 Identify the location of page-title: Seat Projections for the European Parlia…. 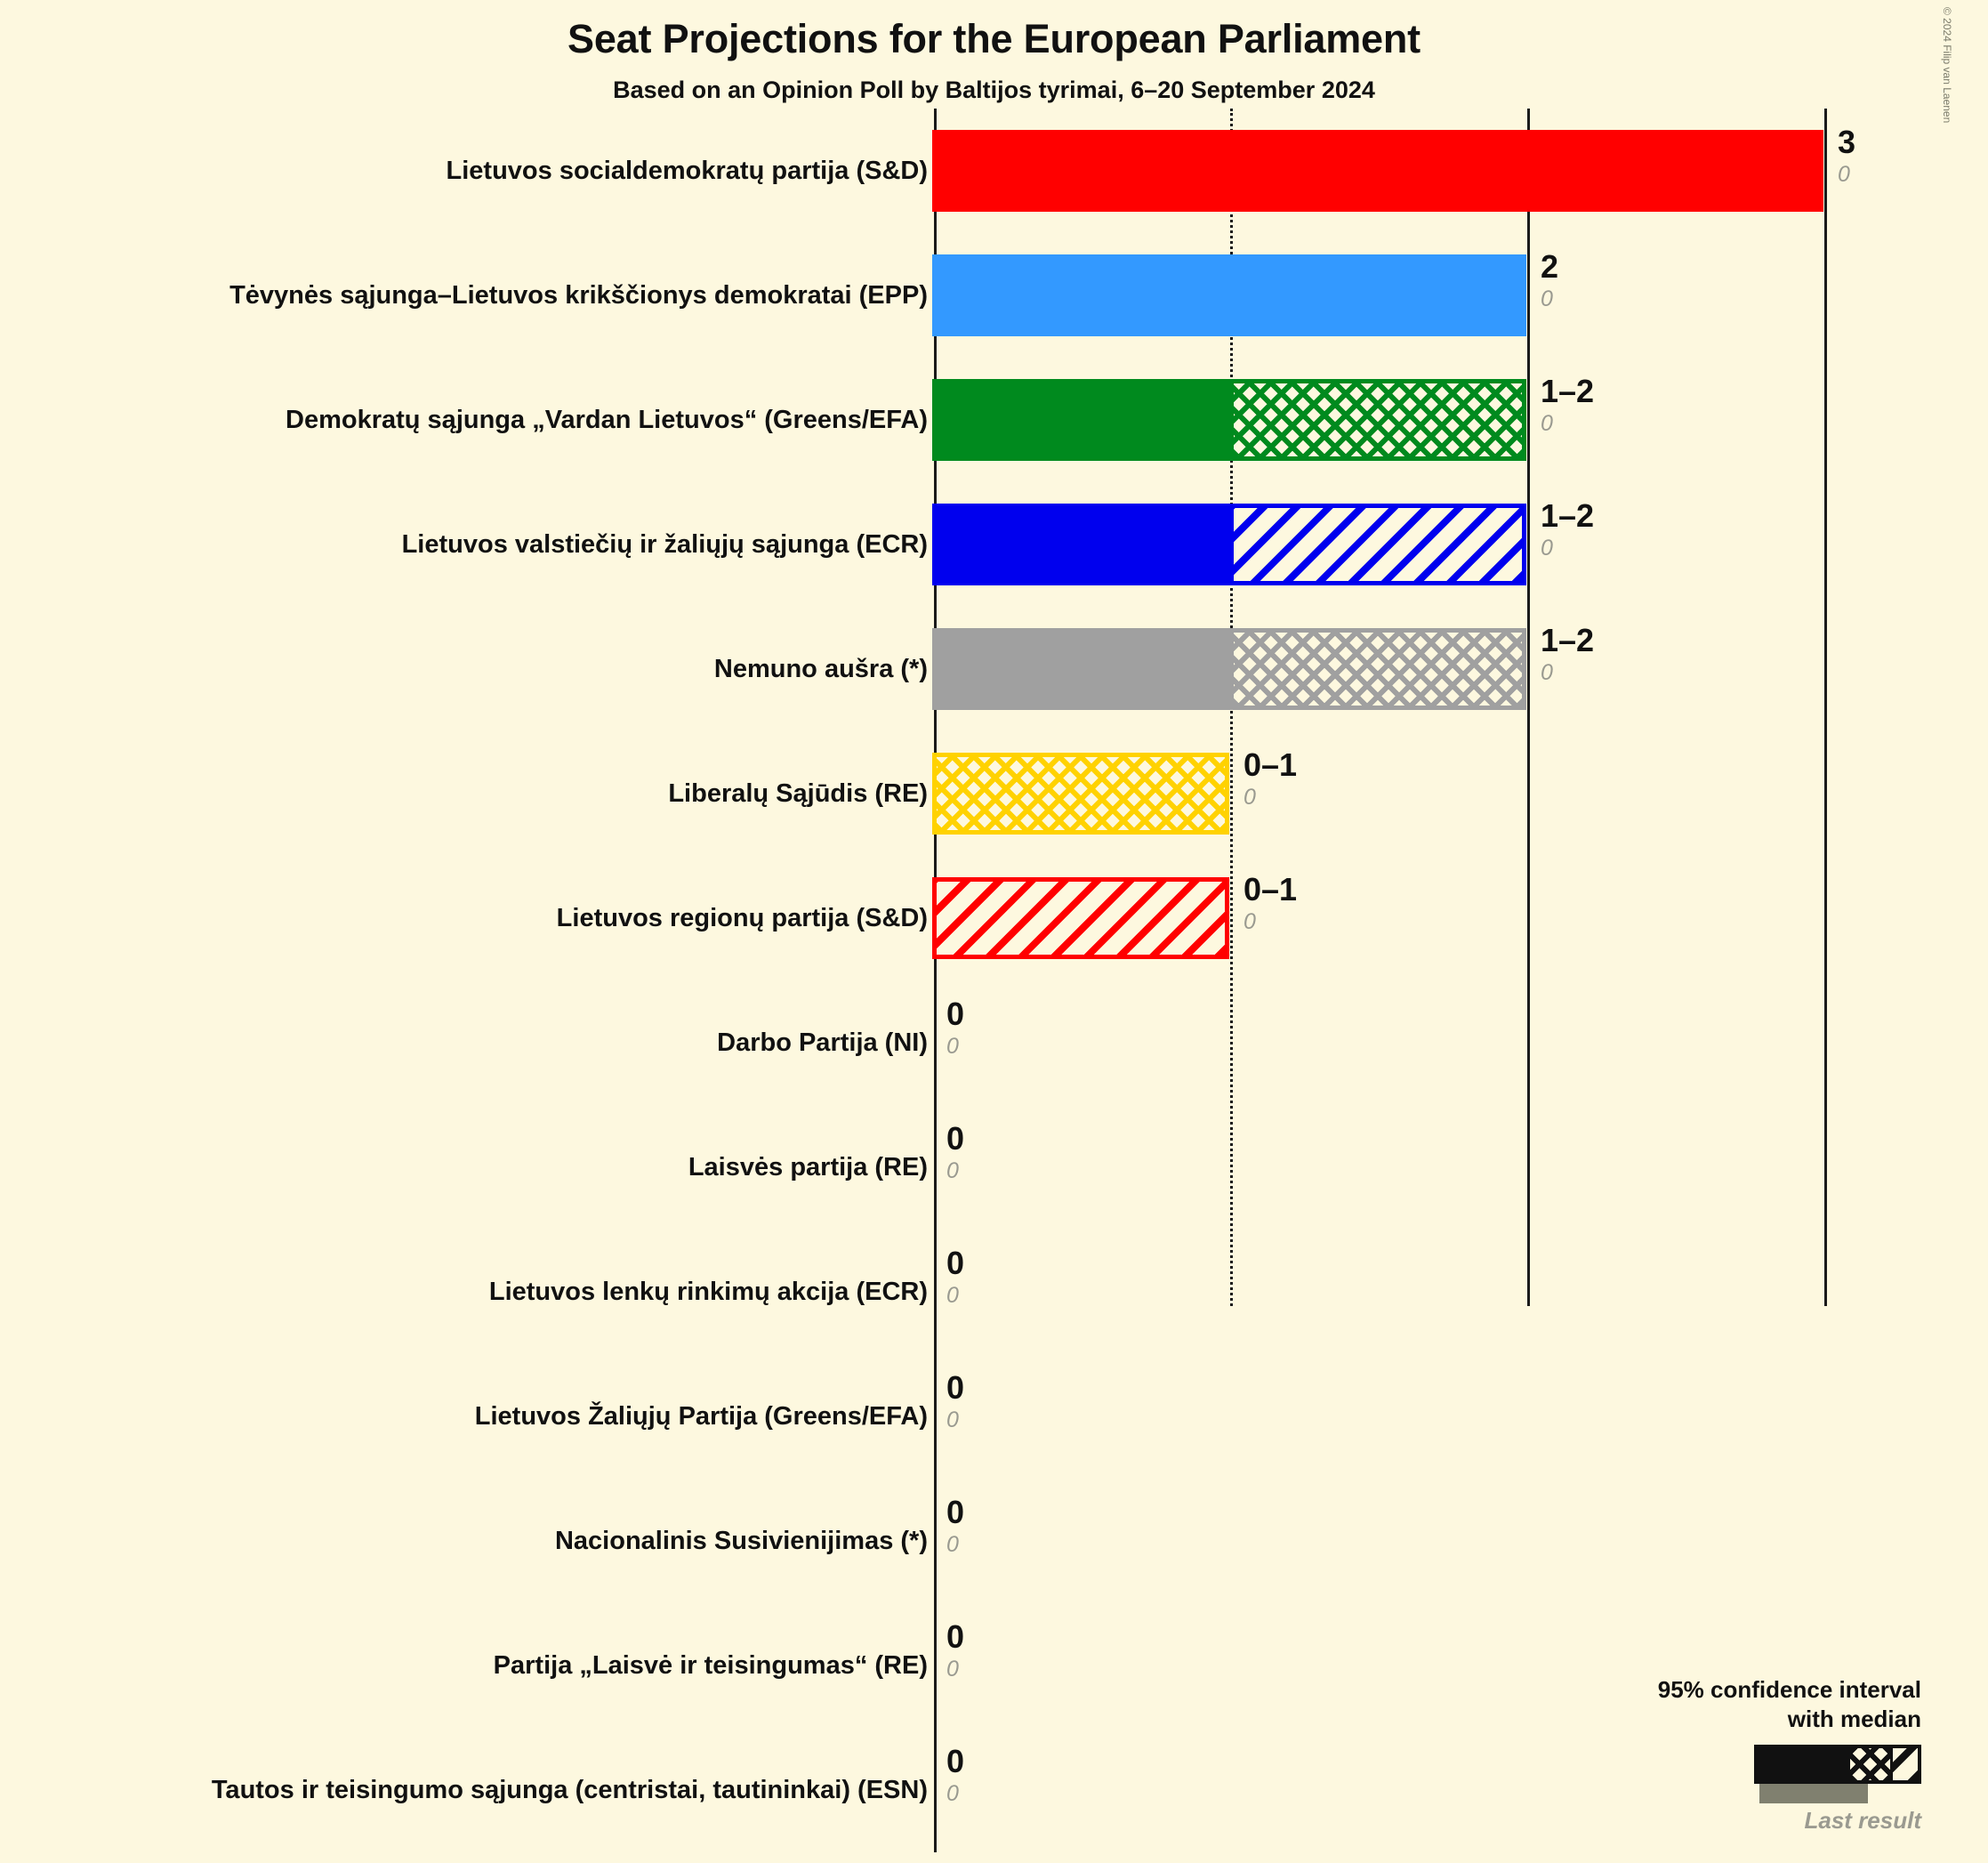
(994, 39).